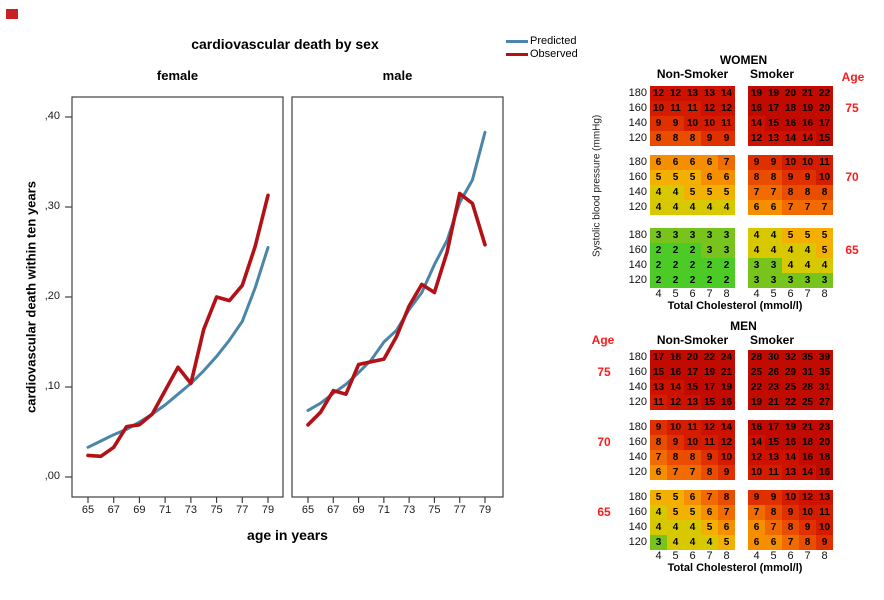  What do you see at coordinates (807, 294) in the screenshot?
I see `chol-tick-label: 7` at bounding box center [807, 294].